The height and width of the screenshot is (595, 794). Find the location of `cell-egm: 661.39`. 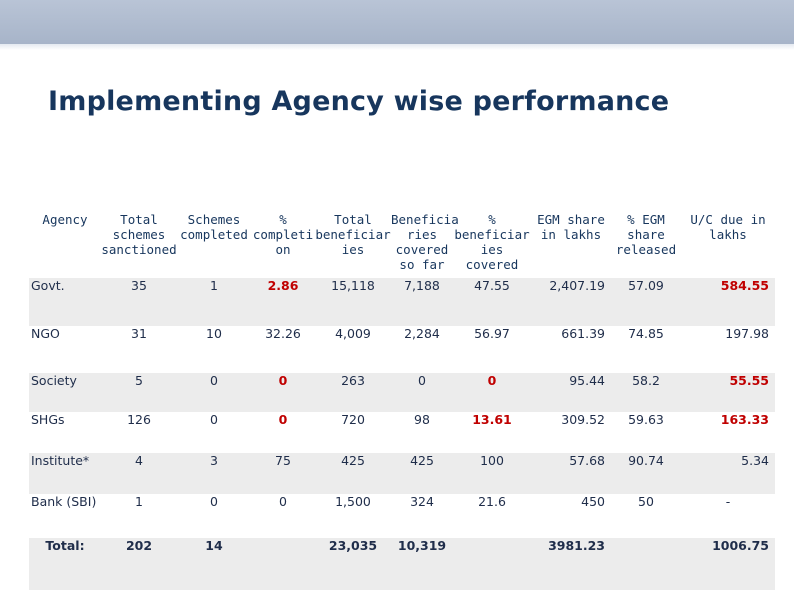

cell-egm: 661.39 is located at coordinates (571, 349).